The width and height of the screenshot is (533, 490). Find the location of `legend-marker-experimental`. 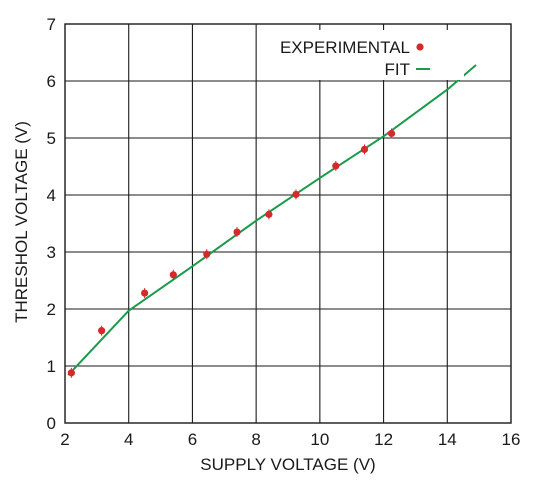

legend-marker-experimental is located at coordinates (420, 47).